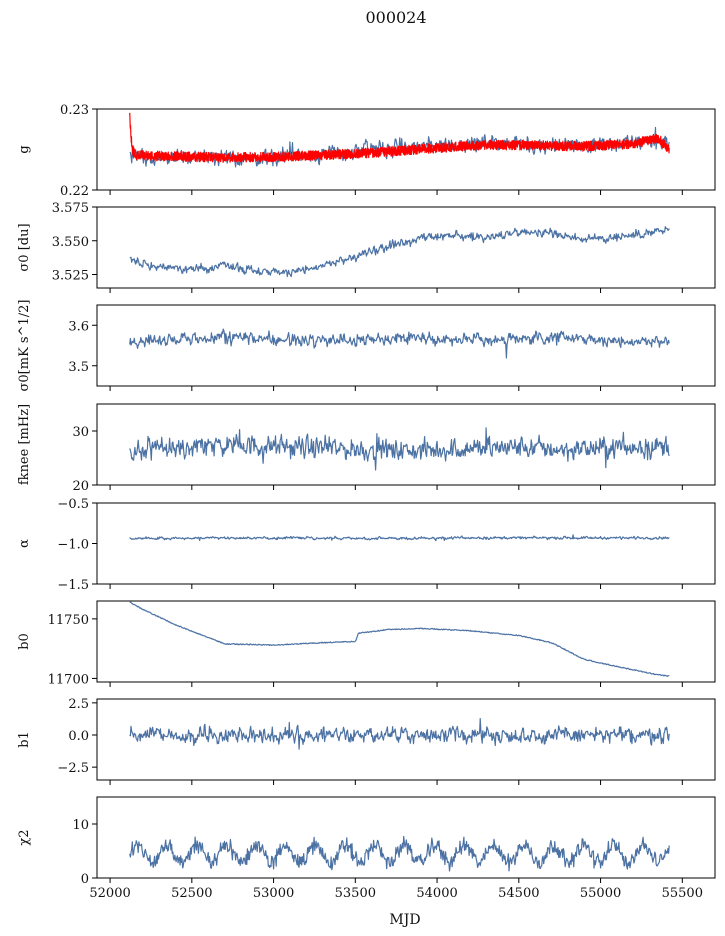 The height and width of the screenshot is (936, 725). What do you see at coordinates (80, 486) in the screenshot?
I see `ytick-label-fknee-0: 20` at bounding box center [80, 486].